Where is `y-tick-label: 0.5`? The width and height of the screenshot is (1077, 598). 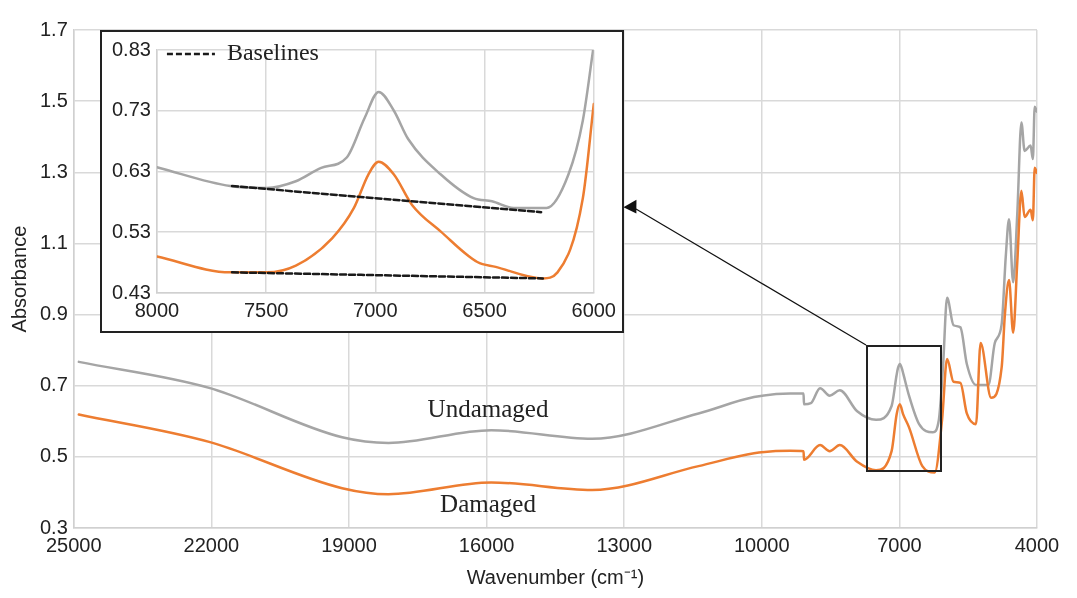
y-tick-label: 0.5 is located at coordinates (53, 455).